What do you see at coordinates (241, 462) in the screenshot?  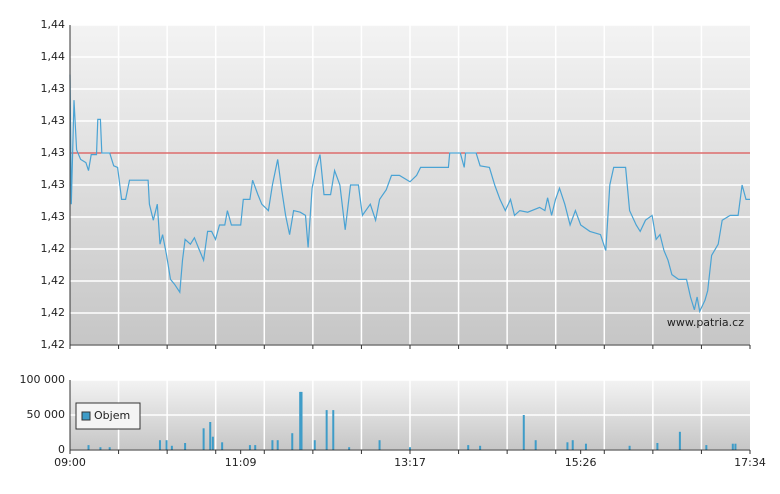 I see `x-tick-label: 11:09` at bounding box center [241, 462].